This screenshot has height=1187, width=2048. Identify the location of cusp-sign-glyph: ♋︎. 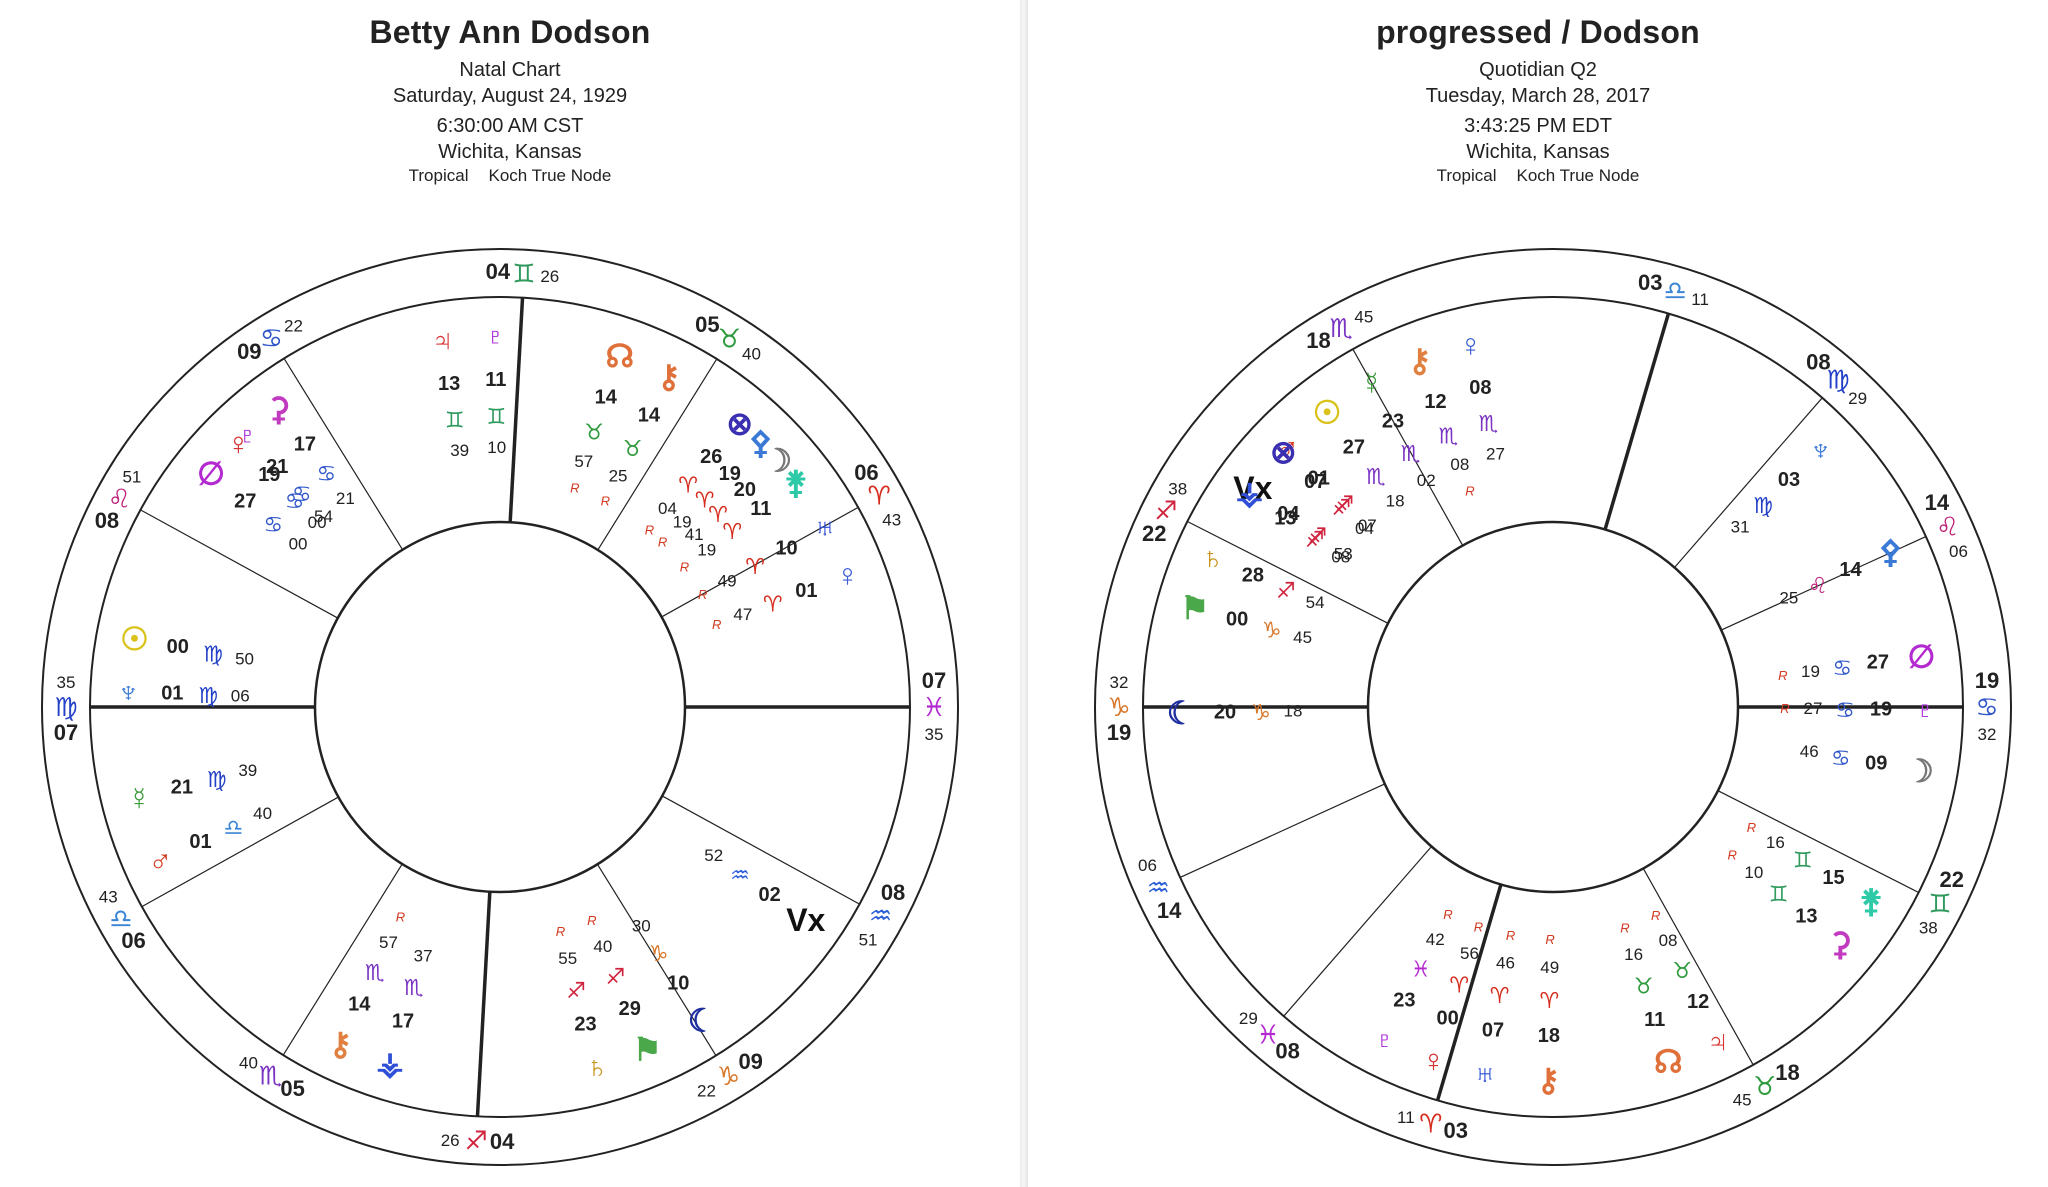
(271, 338).